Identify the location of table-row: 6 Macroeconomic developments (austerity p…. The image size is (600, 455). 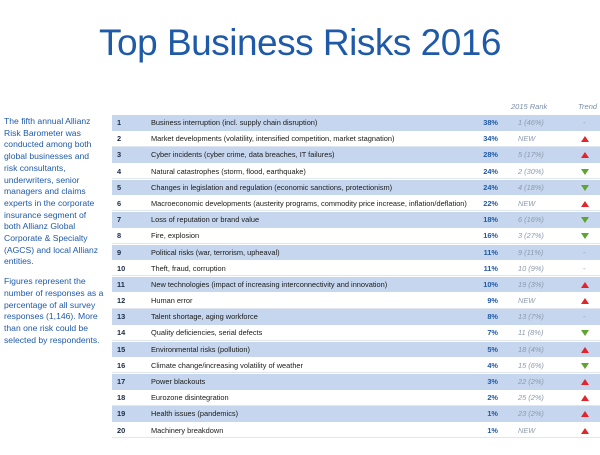
(356, 203).